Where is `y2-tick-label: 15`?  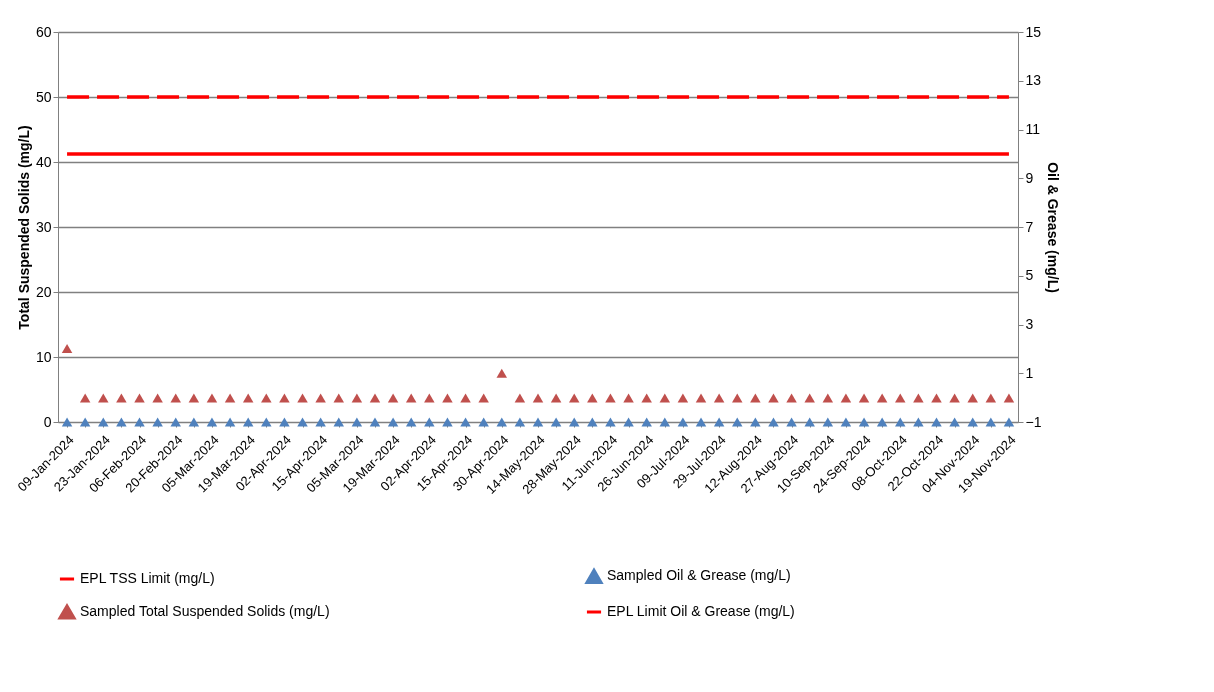 y2-tick-label: 15 is located at coordinates (1033, 31).